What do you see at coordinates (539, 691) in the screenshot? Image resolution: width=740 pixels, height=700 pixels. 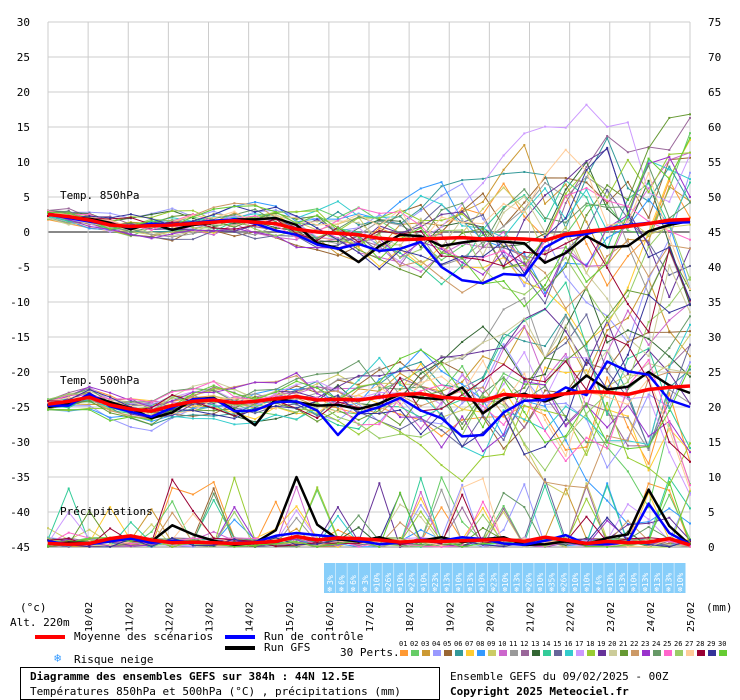 I see `footer-copyright: Copyright 2025 Meteociel.fr` at bounding box center [539, 691].